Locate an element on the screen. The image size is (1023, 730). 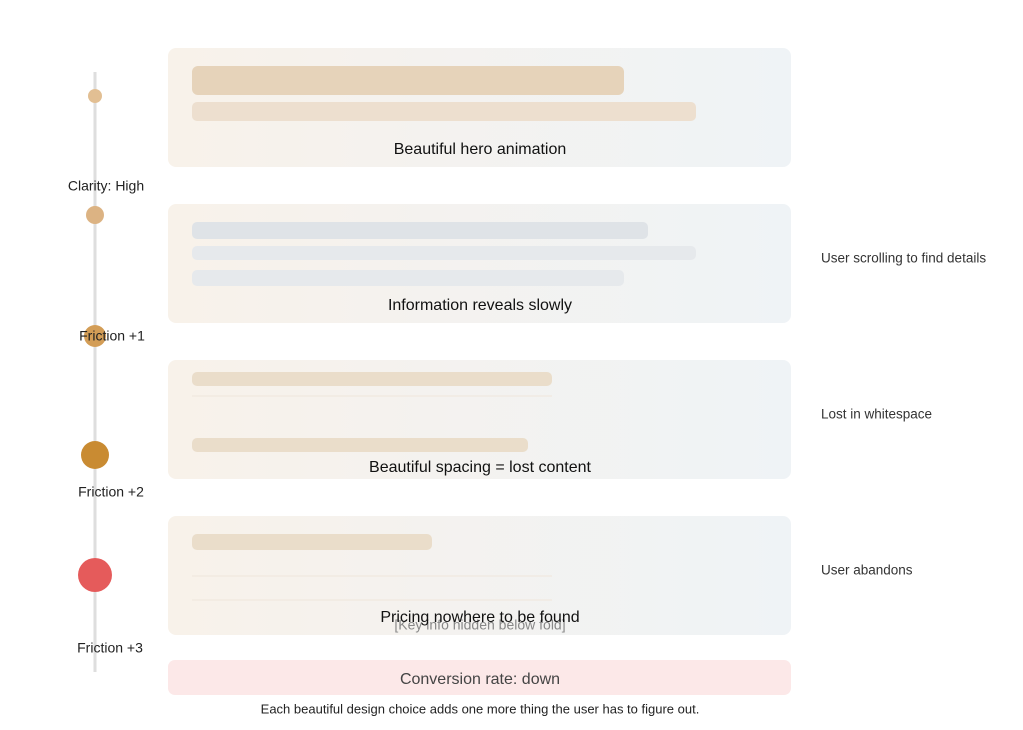
result-banner is located at coordinates (479, 677).